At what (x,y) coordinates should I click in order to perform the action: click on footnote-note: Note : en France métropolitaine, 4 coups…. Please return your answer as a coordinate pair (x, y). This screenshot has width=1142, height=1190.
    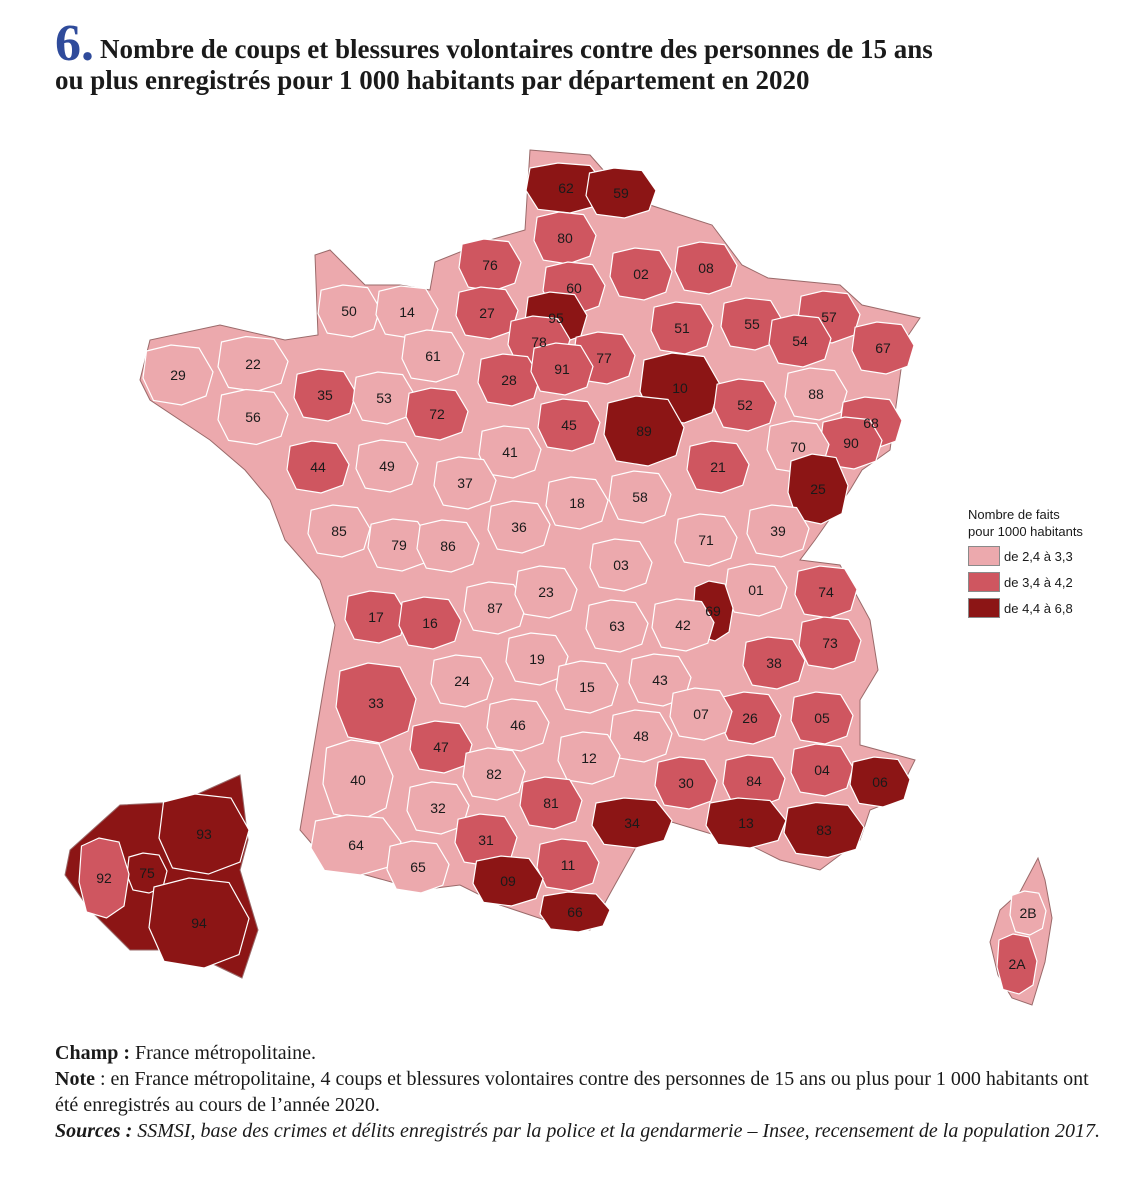
    Looking at the image, I should click on (572, 1092).